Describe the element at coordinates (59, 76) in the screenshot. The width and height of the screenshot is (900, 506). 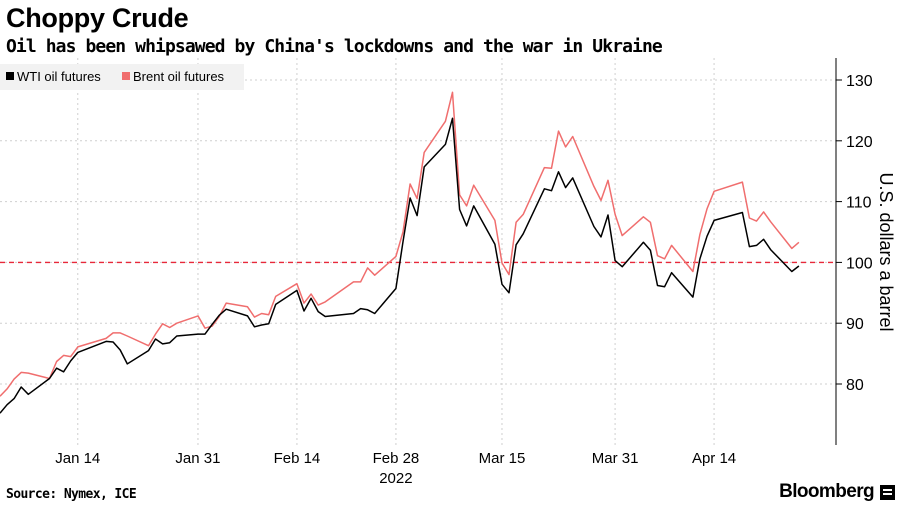
I see `legend-label-wti: WTI oil futures` at that location.